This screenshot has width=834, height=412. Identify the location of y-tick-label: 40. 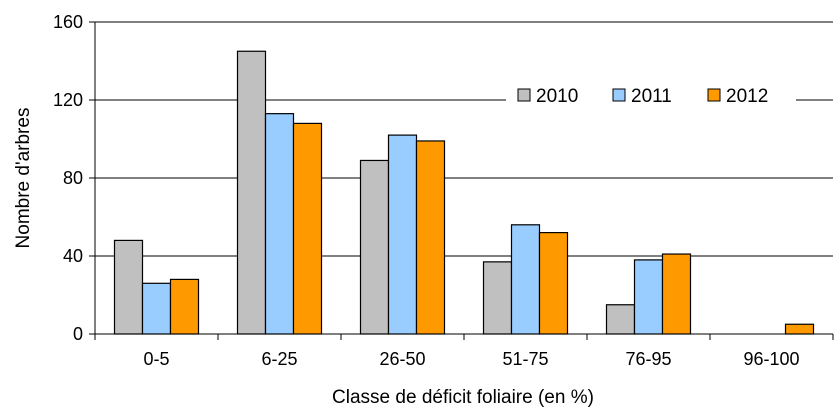
(73, 256).